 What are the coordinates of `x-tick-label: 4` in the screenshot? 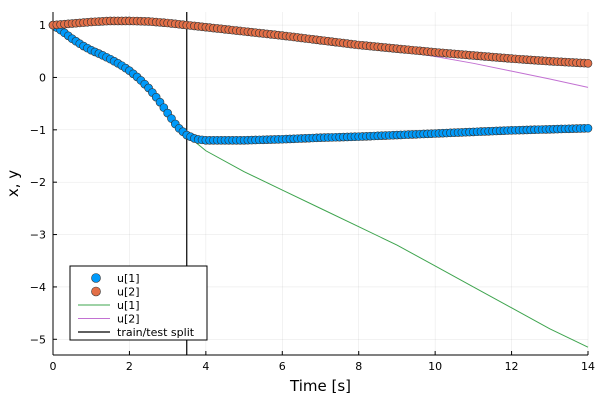 It's located at (205, 366).